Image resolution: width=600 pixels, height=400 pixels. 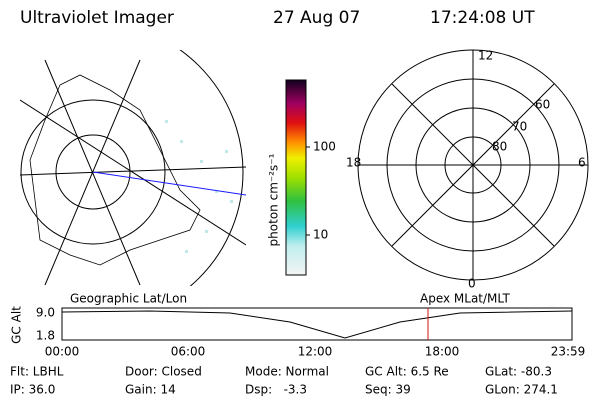 What do you see at coordinates (568, 352) in the screenshot?
I see `x-label: 23:59` at bounding box center [568, 352].